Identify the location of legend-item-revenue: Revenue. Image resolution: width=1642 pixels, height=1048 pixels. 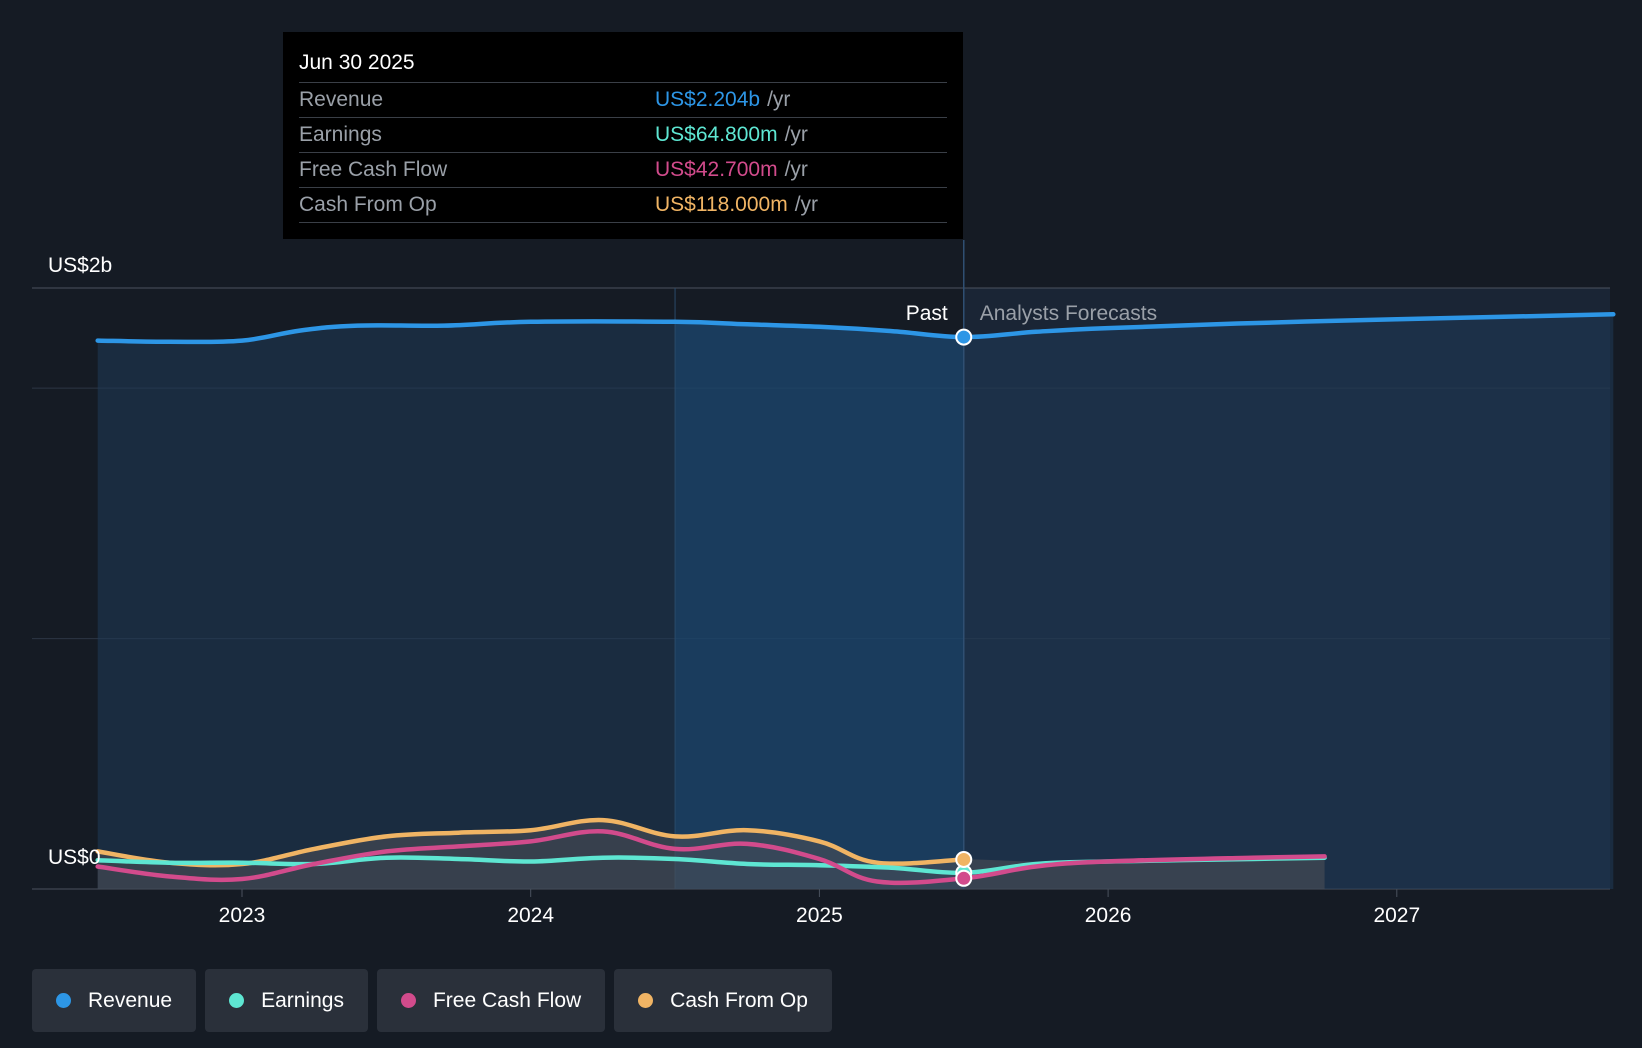
(114, 1000).